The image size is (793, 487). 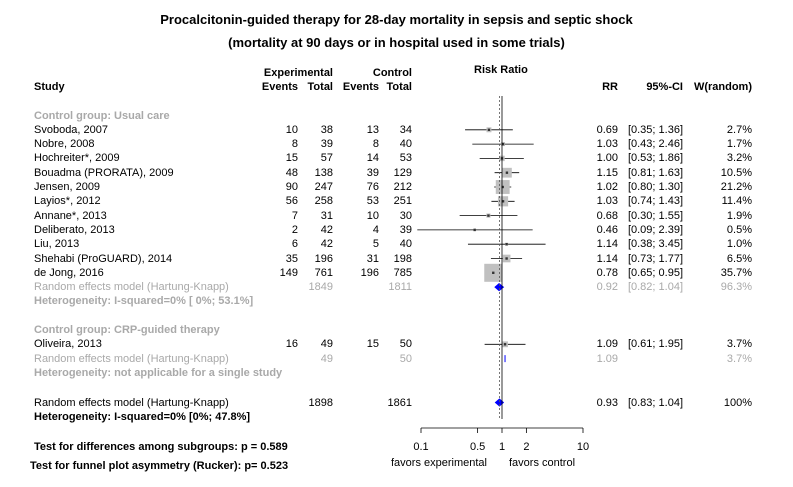 I want to click on exp-events-cell: 90, so click(x=291, y=187).